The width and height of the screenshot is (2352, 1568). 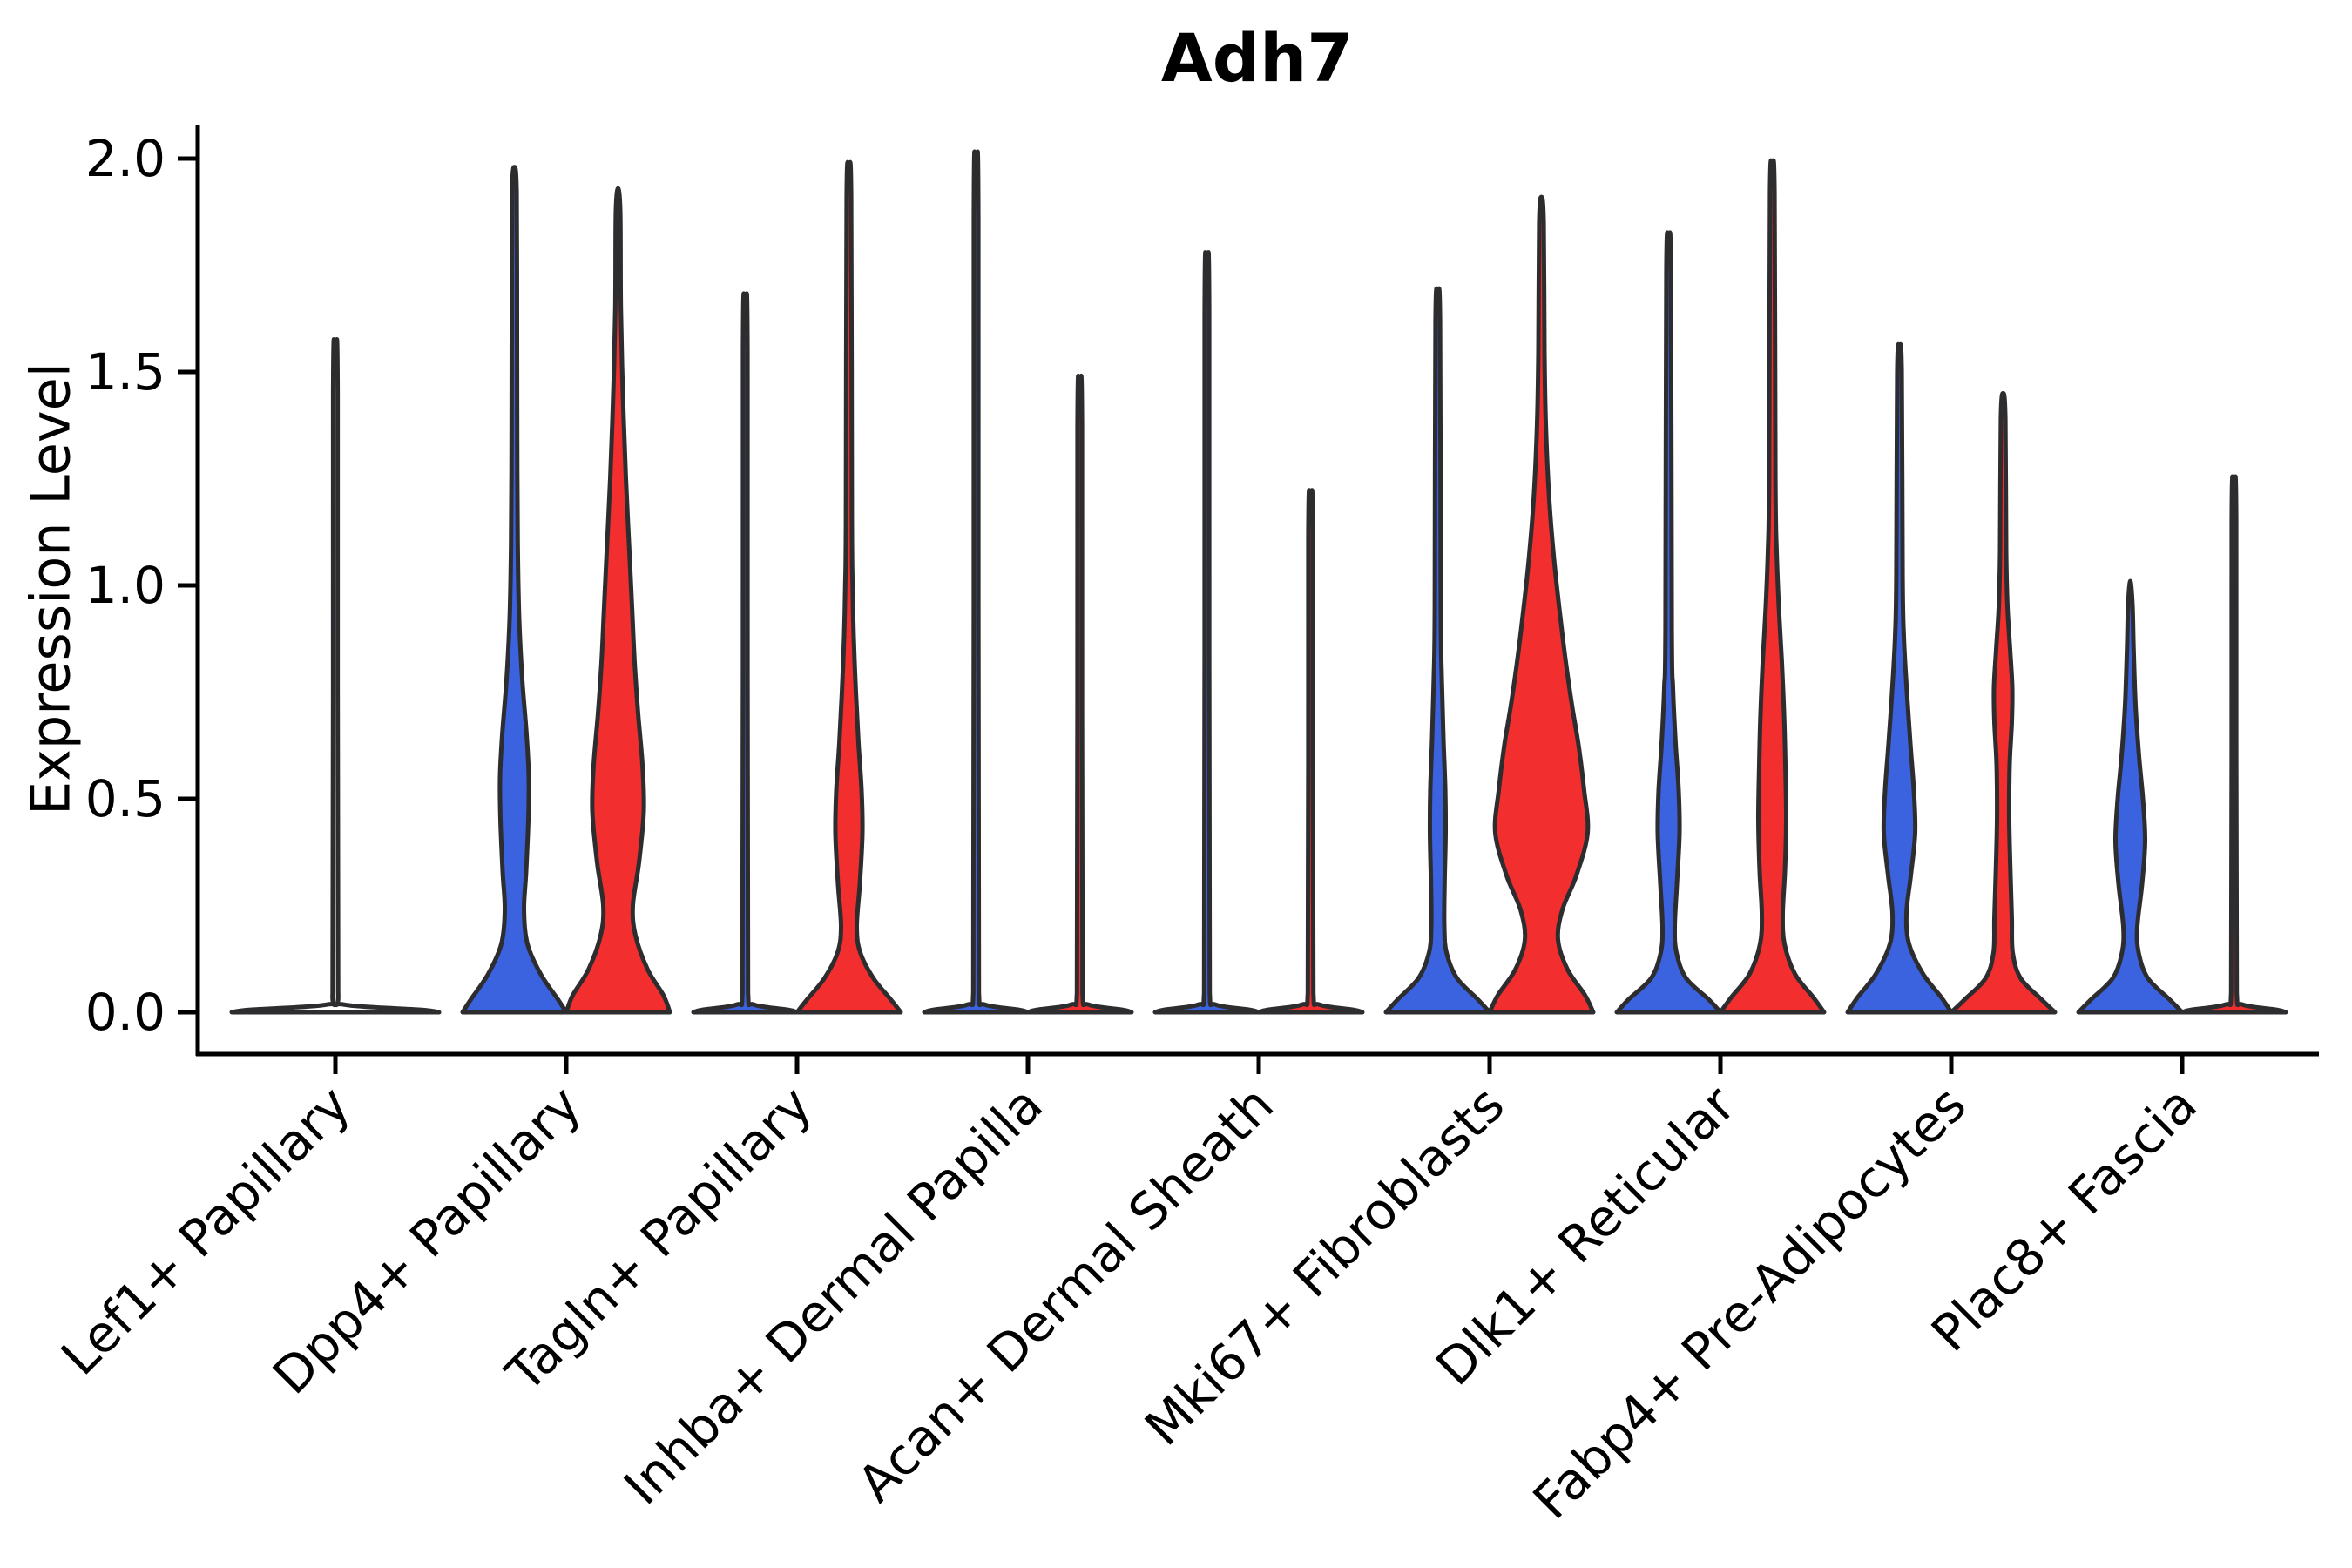 What do you see at coordinates (2130, 796) in the screenshot?
I see `violin-plac8-fascia-left` at bounding box center [2130, 796].